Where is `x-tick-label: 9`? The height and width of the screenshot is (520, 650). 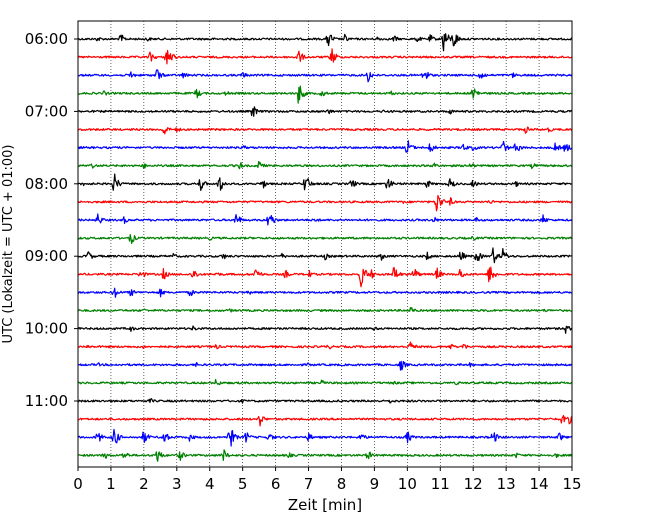
x-tick-label: 9 is located at coordinates (375, 484).